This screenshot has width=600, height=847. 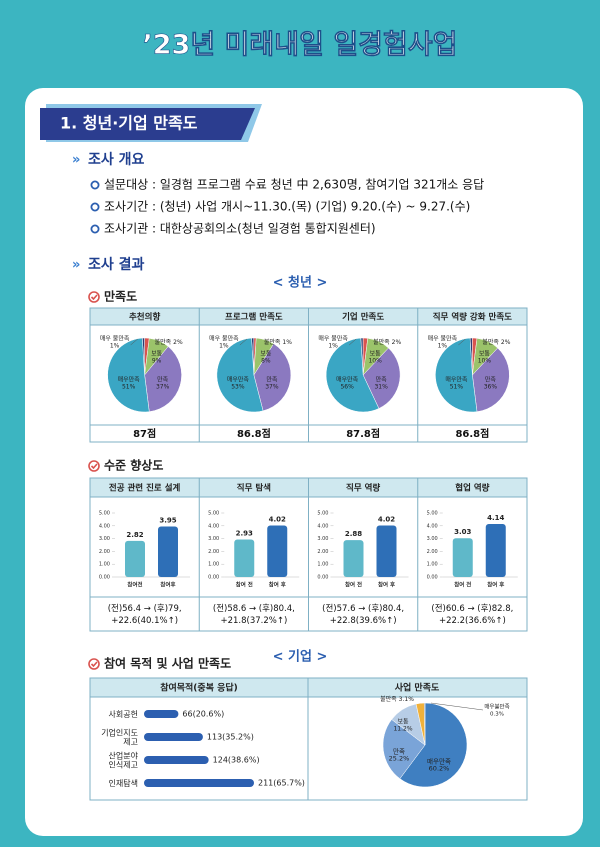 I want to click on pie-label-name: 매우 불만족, so click(x=224, y=338).